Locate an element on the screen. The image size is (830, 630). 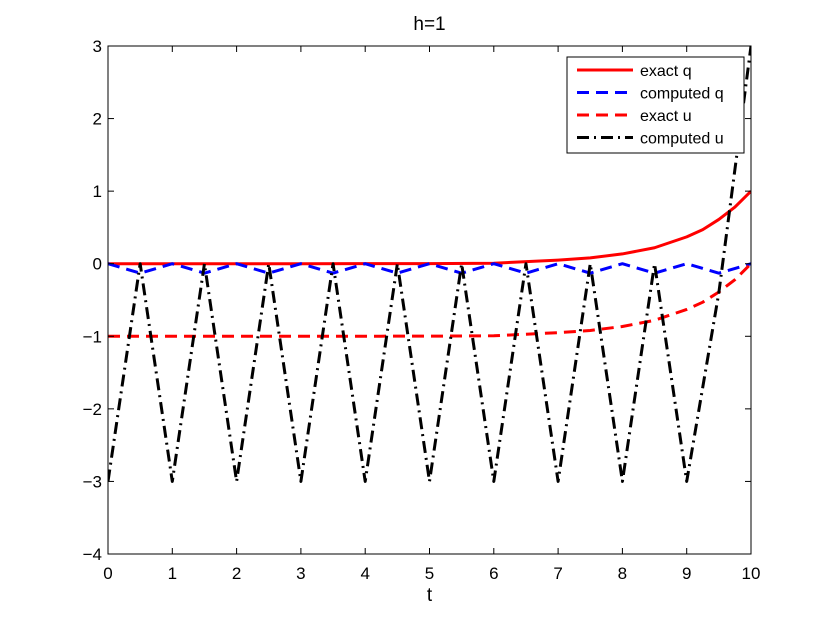
legend-label: computed q is located at coordinates (682, 94).